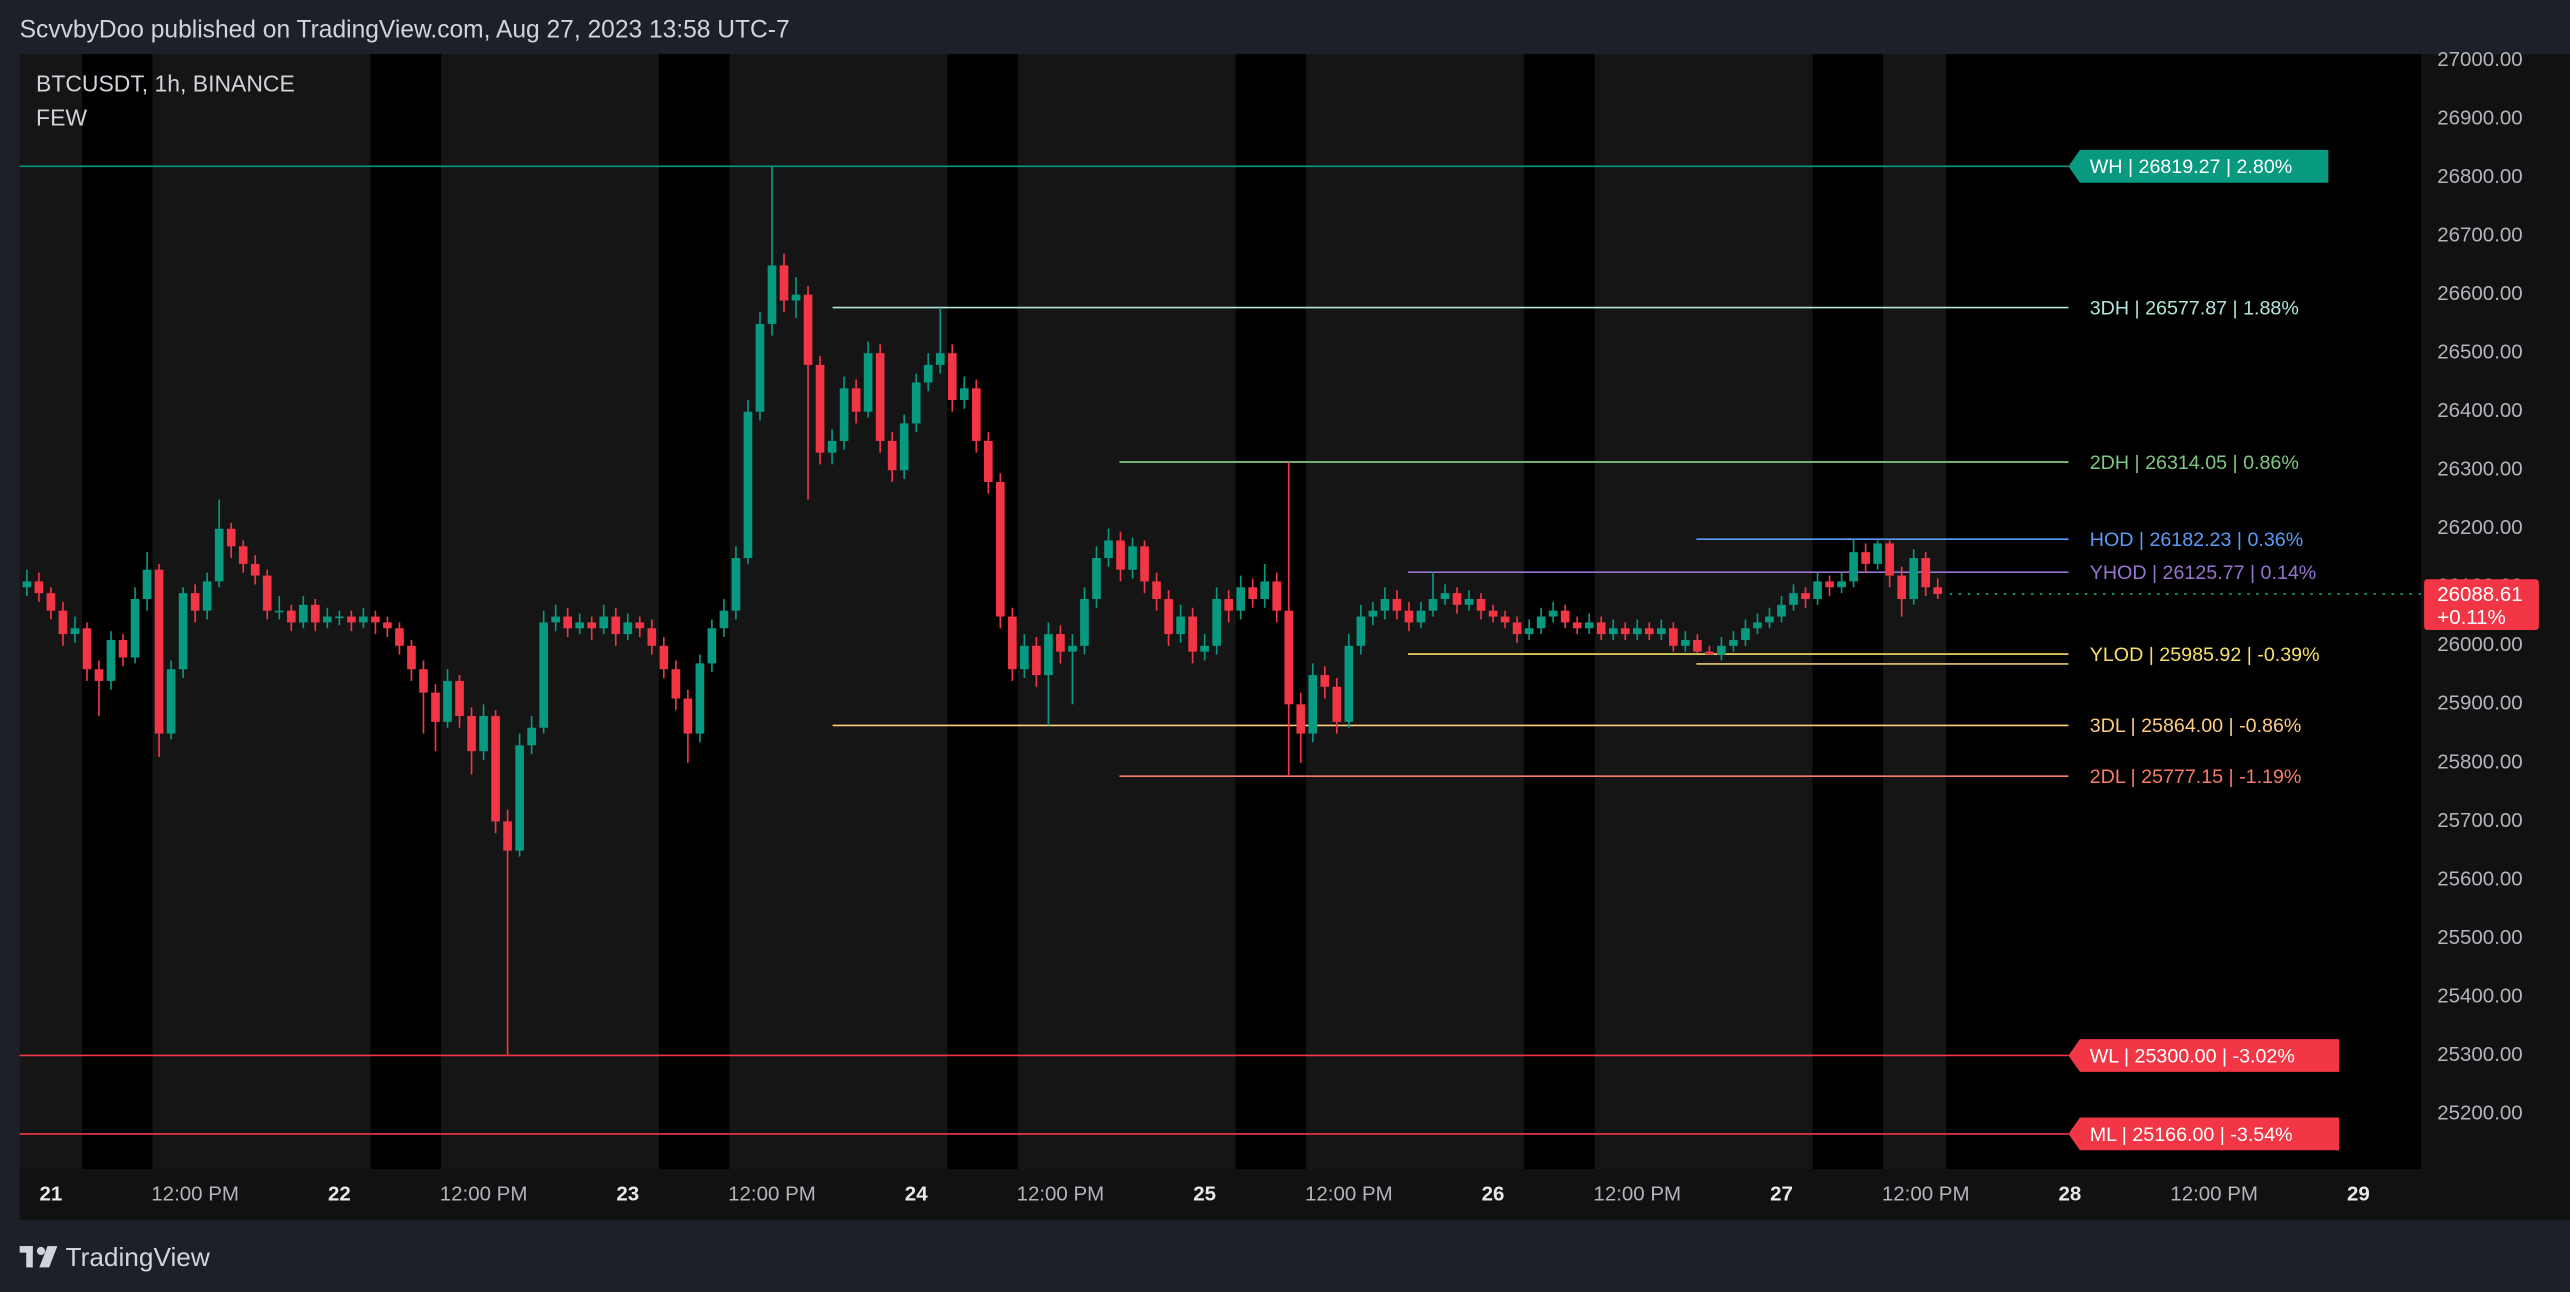  Describe the element at coordinates (2479, 1054) in the screenshot. I see `y-tick-label: 25300.00` at that location.